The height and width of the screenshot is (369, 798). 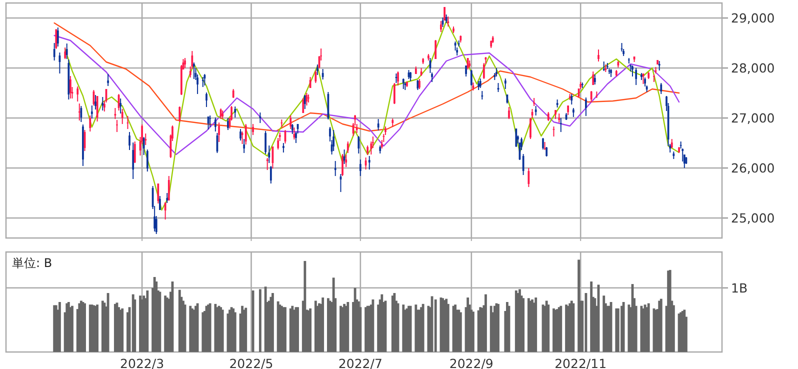 I want to click on y-tick-label: 1B, so click(x=739, y=288).